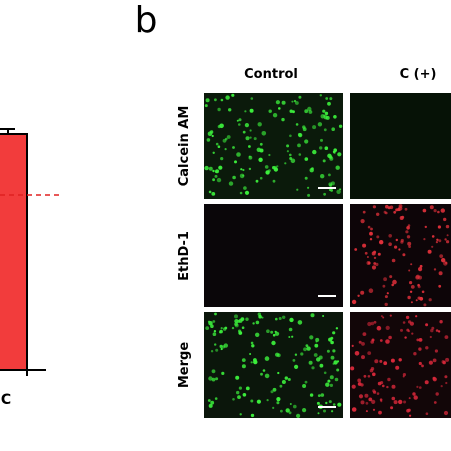 Image resolution: width=451 pixels, height=451 pixels. I want to click on column-label: C (+), so click(418, 74).